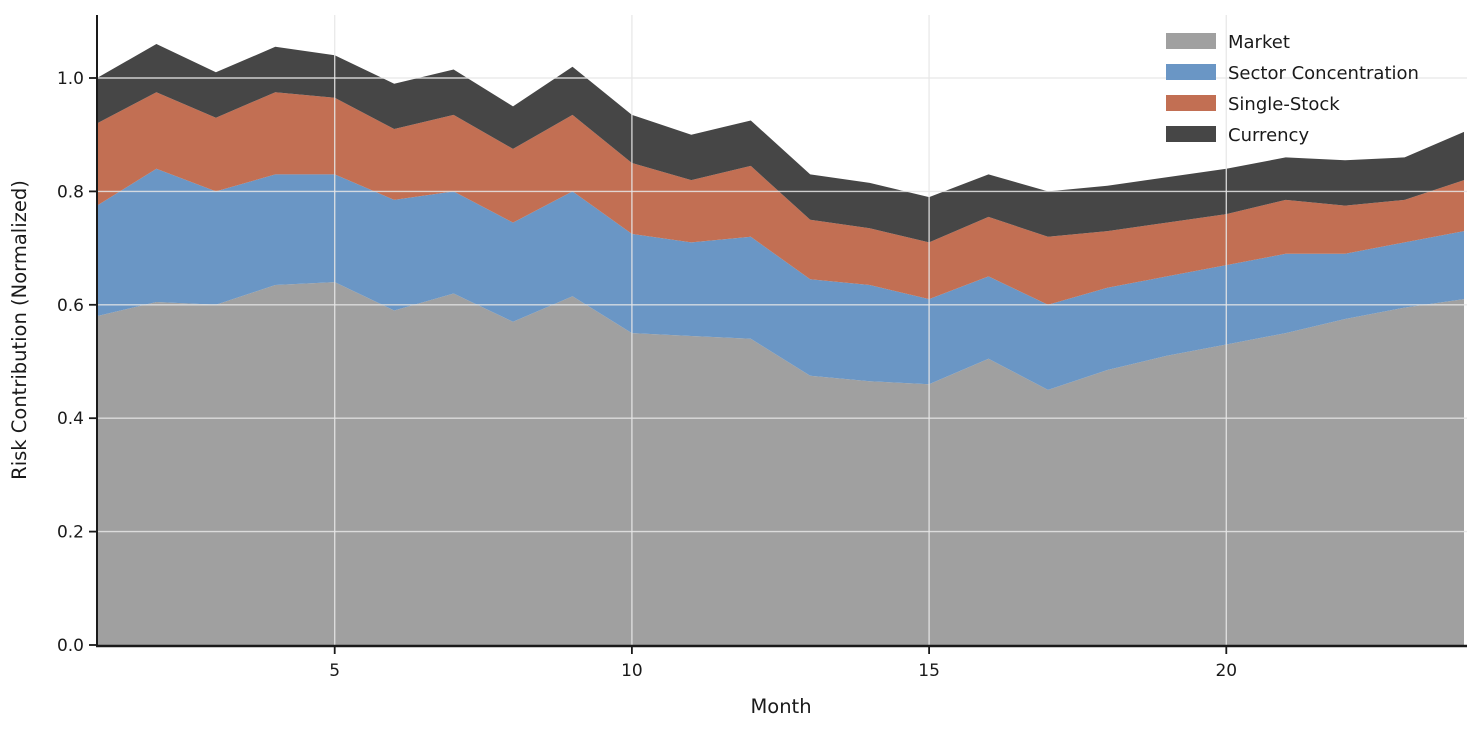 The height and width of the screenshot is (731, 1481). Describe the element at coordinates (1268, 135) in the screenshot. I see `legend-label-currency: Currency` at that location.